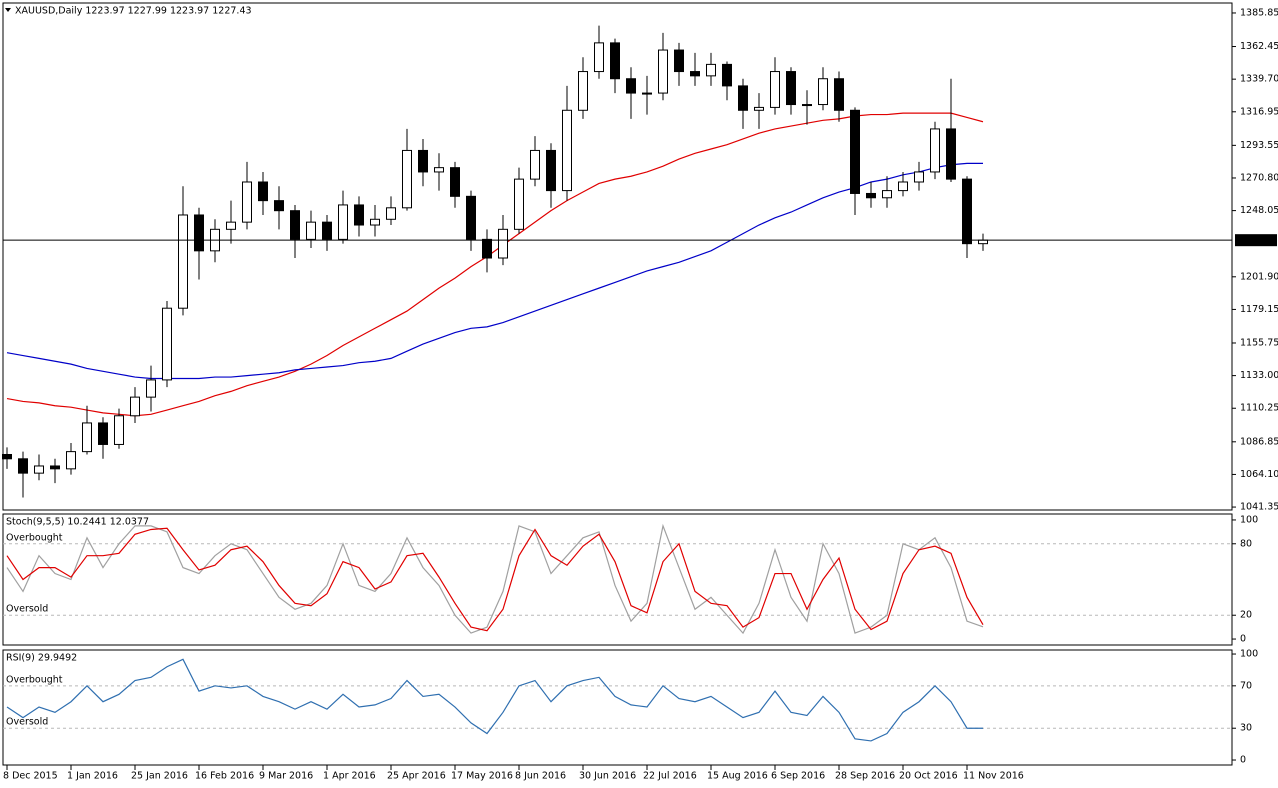 This screenshot has width=1278, height=788. I want to click on x-tick-label: 22 Jul 2016, so click(670, 776).